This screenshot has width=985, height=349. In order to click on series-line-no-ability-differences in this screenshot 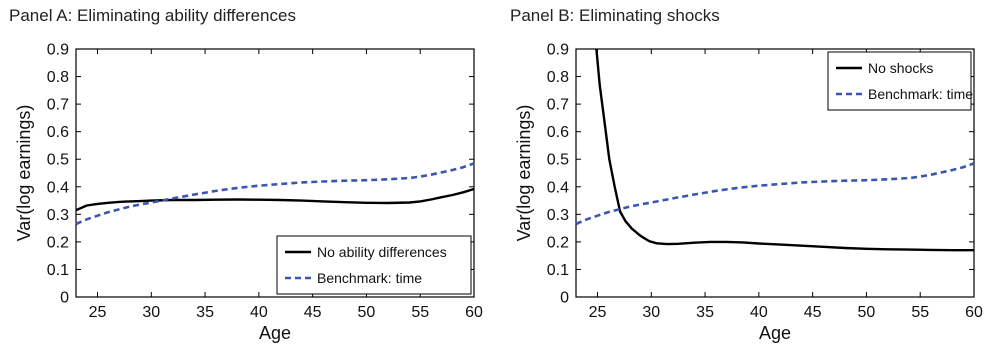, I will do `click(275, 199)`.